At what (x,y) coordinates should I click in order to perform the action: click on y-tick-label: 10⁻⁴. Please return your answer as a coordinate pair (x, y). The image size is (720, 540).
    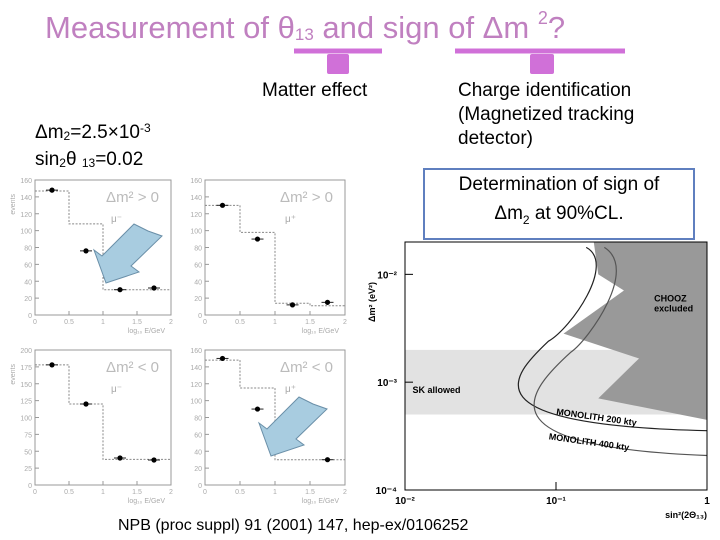
    Looking at the image, I should click on (386, 491).